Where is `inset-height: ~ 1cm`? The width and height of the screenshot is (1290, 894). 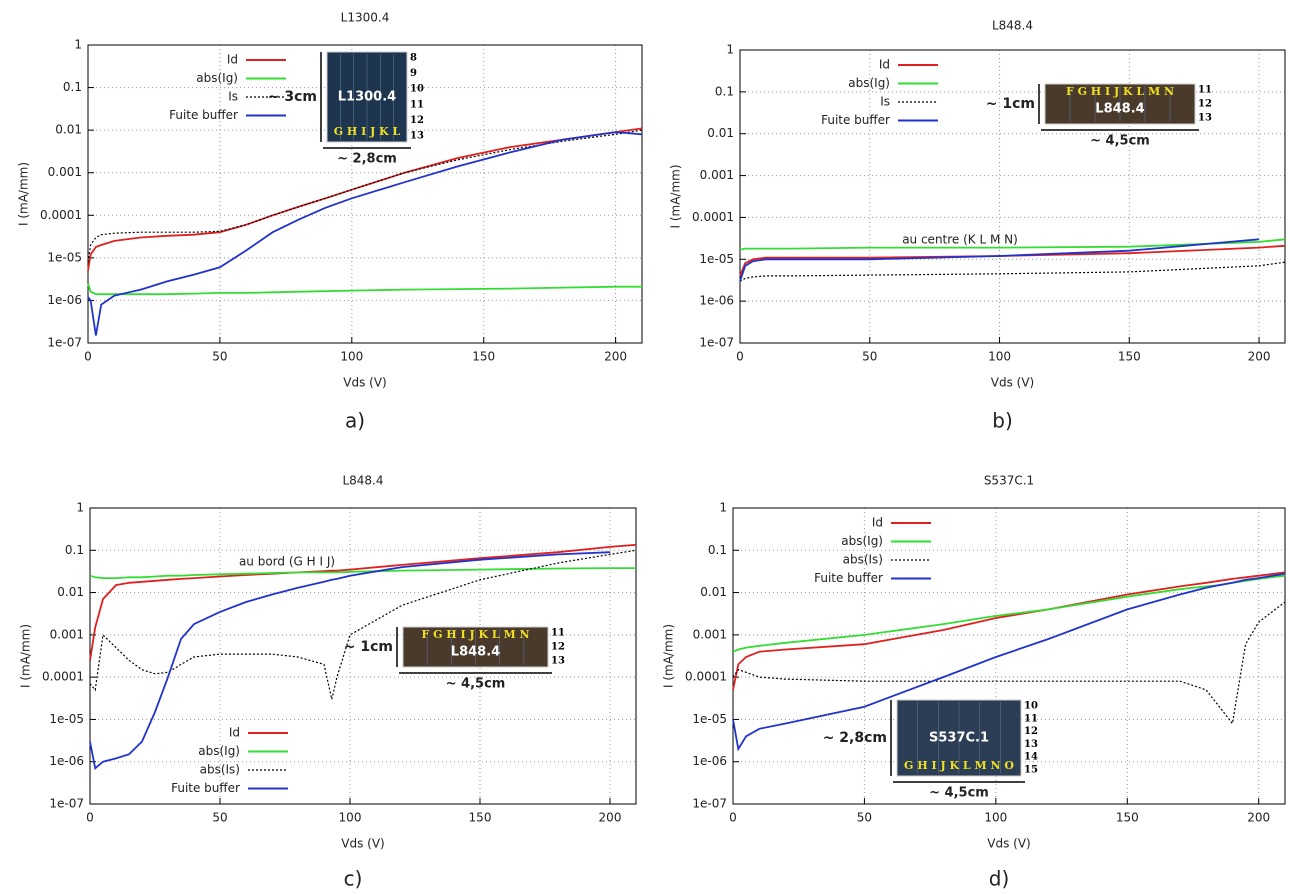
inset-height: ~ 1cm is located at coordinates (368, 647).